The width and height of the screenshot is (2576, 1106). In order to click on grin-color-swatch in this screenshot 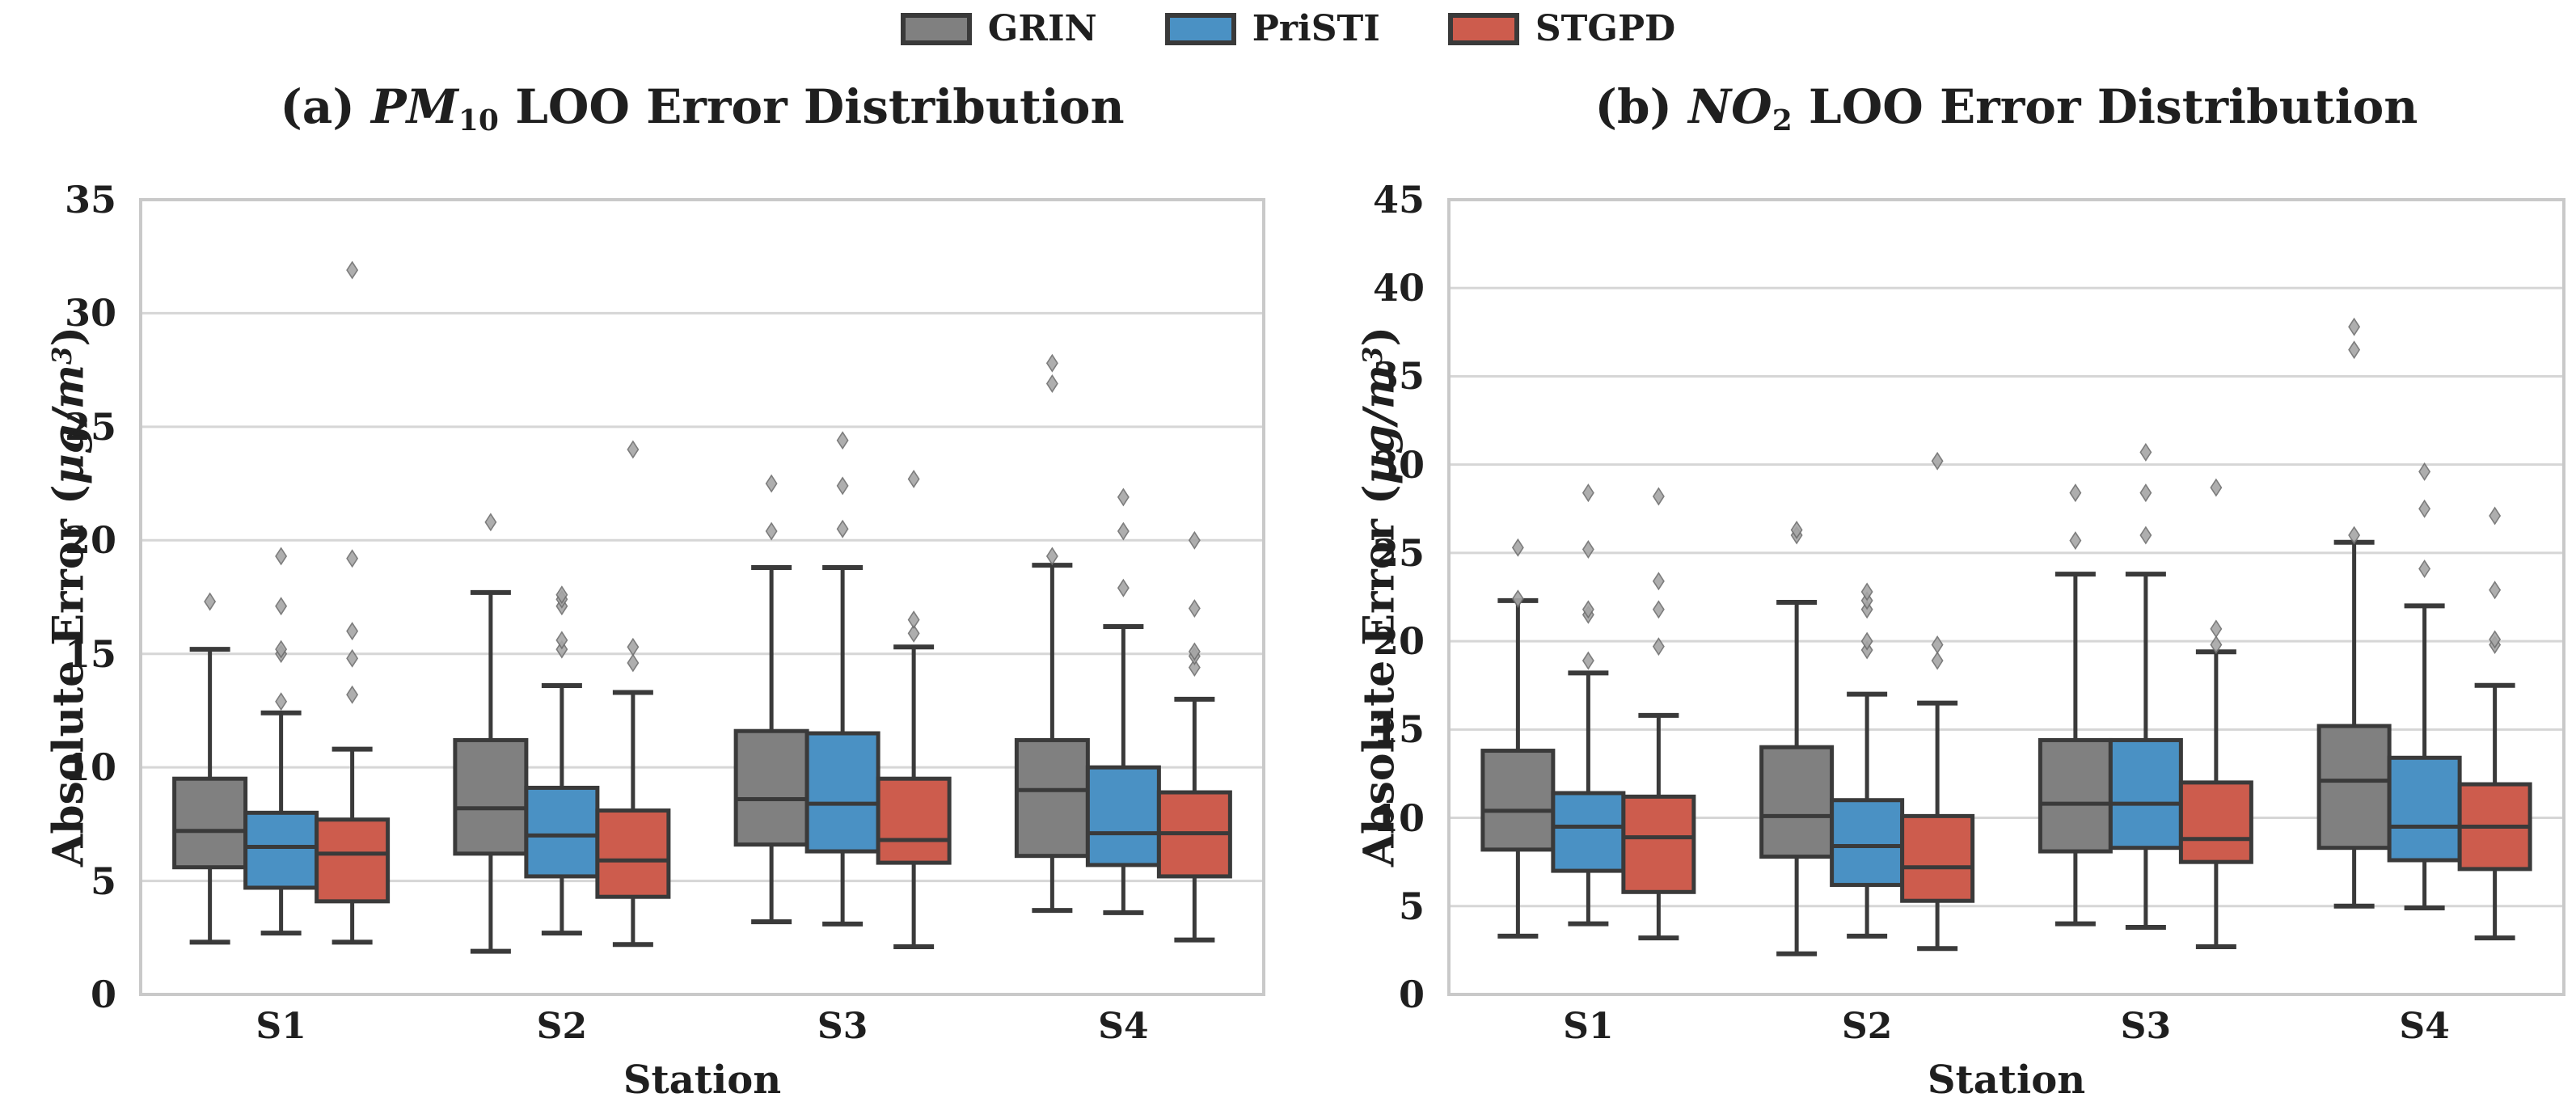, I will do `click(936, 29)`.